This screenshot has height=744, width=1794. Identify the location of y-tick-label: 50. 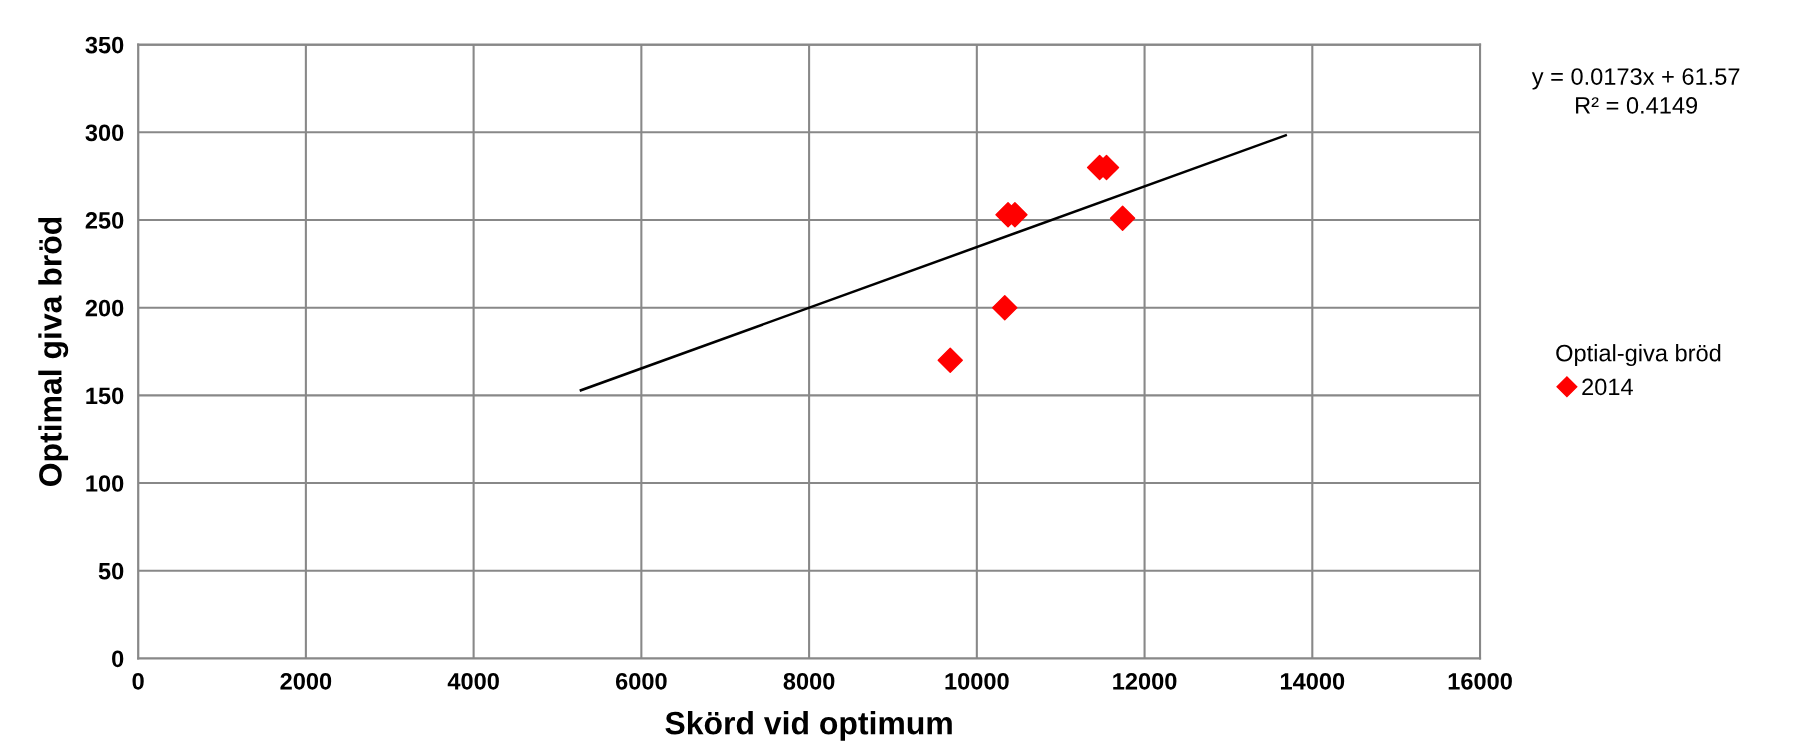
(111, 571).